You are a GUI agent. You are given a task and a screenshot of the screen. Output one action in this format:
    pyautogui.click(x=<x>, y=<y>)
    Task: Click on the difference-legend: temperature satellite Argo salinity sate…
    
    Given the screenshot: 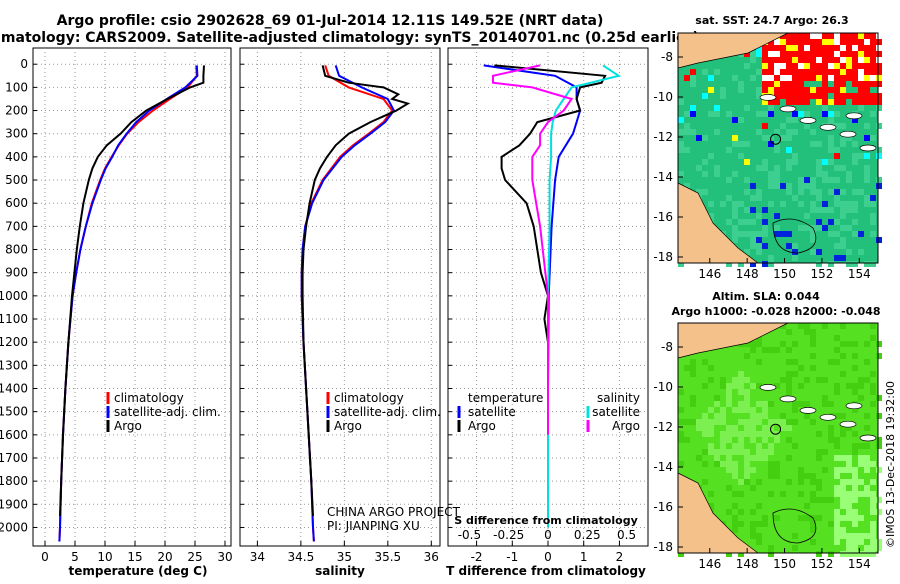 What is the action you would take?
    pyautogui.click(x=547, y=459)
    